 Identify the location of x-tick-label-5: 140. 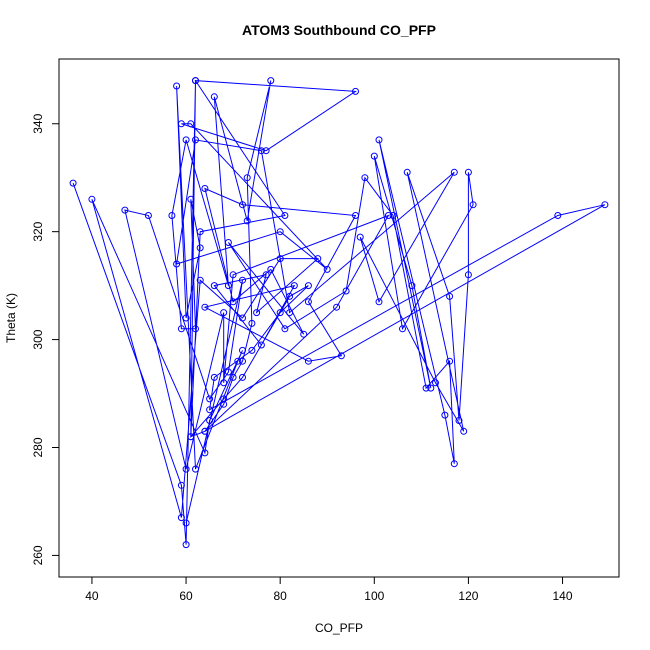
(563, 596).